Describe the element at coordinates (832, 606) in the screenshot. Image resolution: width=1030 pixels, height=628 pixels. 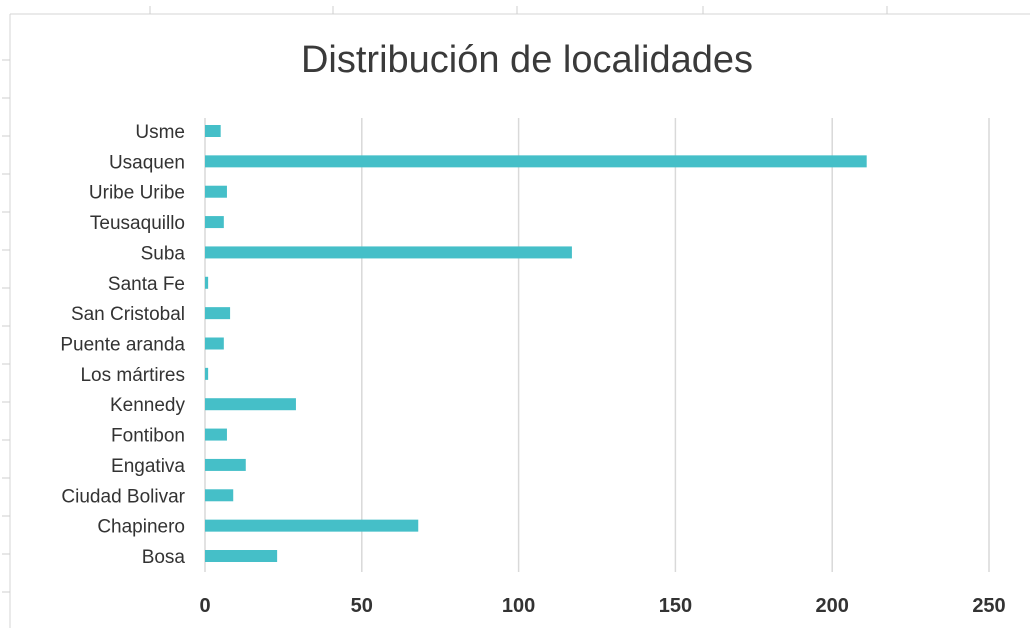
I see `x-tick-label: 200` at that location.